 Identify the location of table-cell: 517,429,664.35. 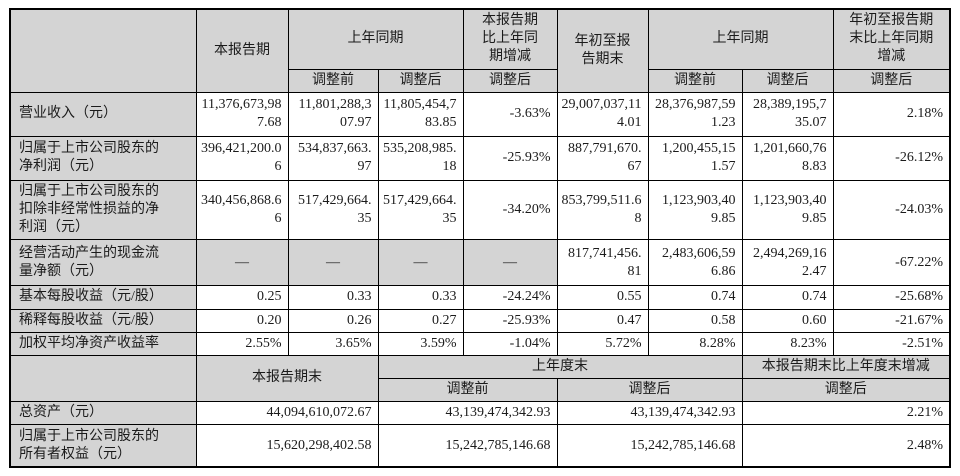
(420, 210).